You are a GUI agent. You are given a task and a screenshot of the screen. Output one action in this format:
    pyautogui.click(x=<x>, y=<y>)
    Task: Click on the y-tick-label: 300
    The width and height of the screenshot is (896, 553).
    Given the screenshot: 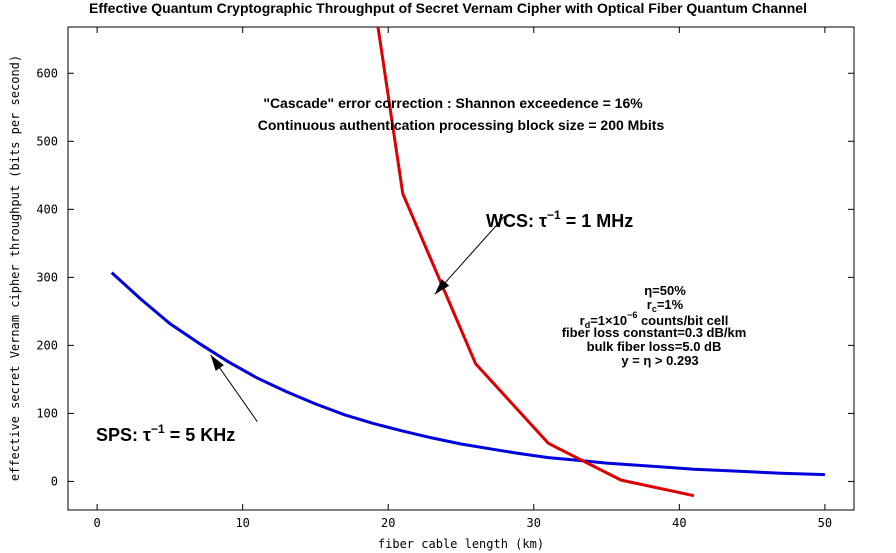 What is the action you would take?
    pyautogui.click(x=47, y=277)
    